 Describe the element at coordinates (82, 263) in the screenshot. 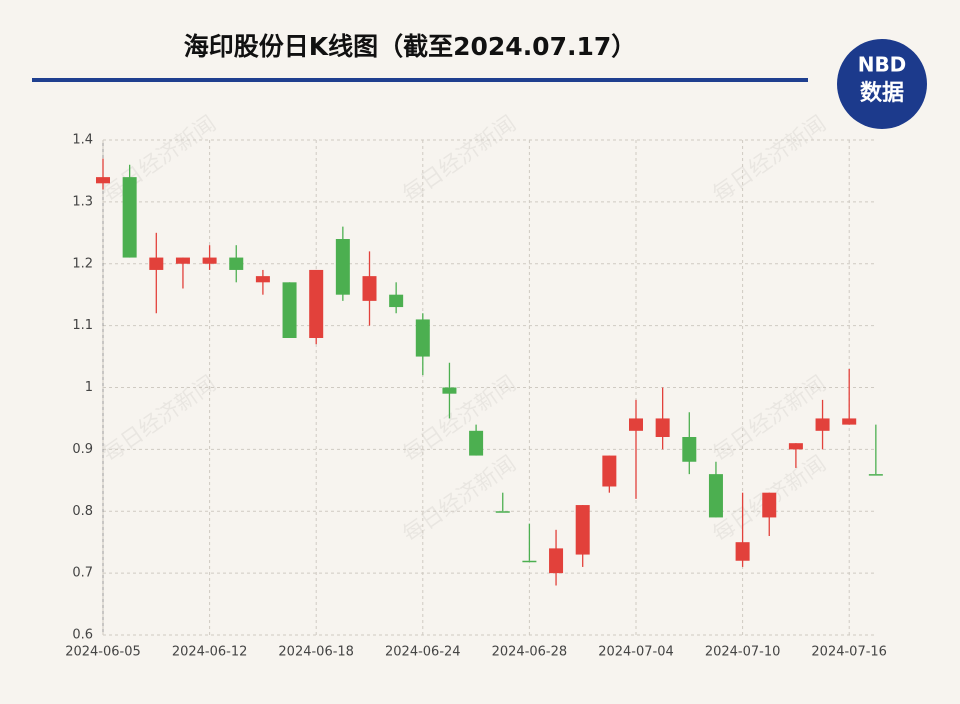

I see `y-tick-label: 1.2` at that location.